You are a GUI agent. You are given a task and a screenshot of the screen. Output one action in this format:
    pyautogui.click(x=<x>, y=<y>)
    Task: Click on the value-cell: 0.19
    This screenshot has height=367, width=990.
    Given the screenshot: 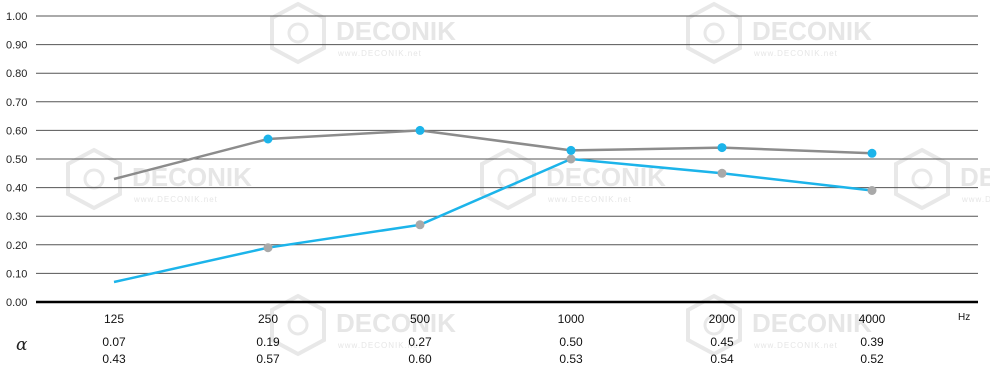 What is the action you would take?
    pyautogui.click(x=268, y=342)
    